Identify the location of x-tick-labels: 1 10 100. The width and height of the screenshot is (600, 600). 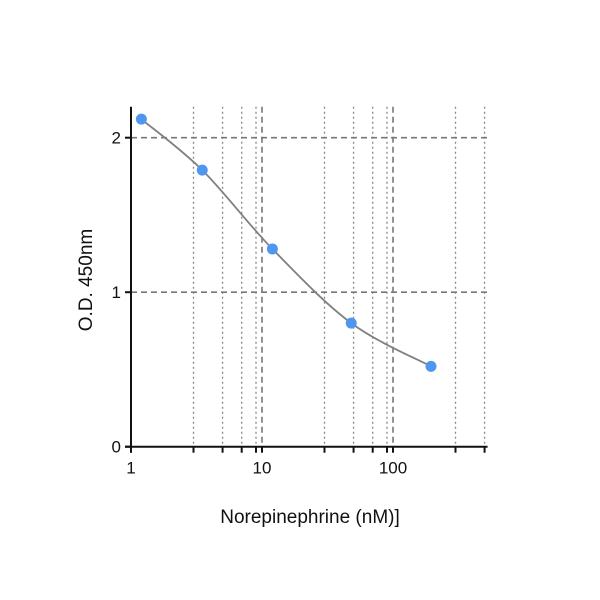
(266, 468).